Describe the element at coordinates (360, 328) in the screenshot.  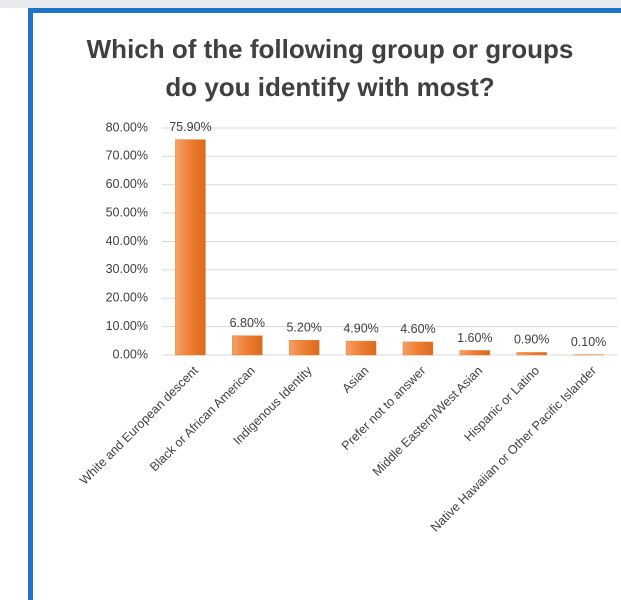
I see `data-label: 4.90%` at that location.